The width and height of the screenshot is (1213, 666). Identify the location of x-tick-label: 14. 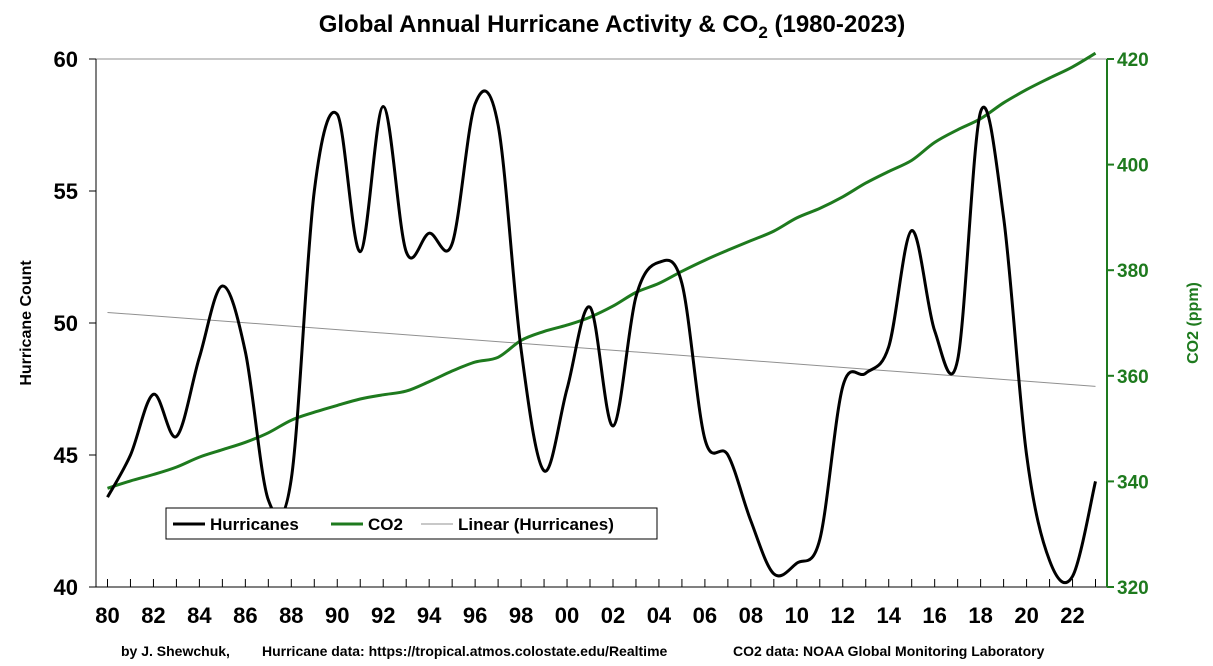
(888, 615).